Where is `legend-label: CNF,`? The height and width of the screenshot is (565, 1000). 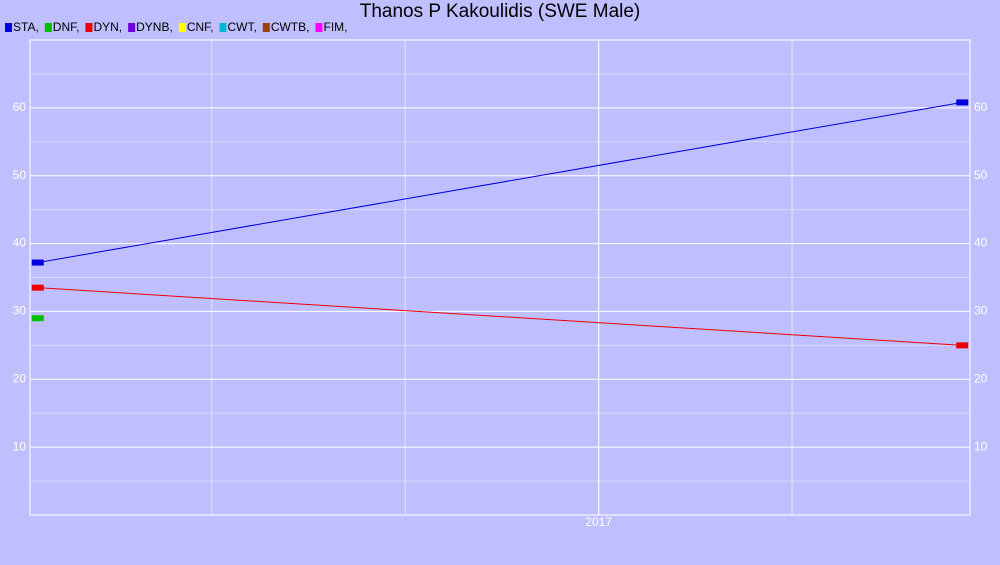 legend-label: CNF, is located at coordinates (200, 27).